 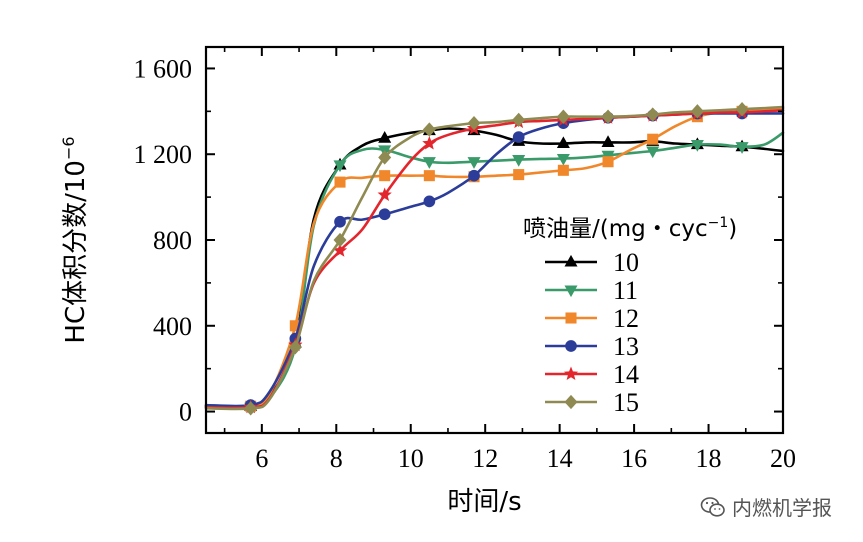 What do you see at coordinates (626, 318) in the screenshot?
I see `legend-label: 12` at bounding box center [626, 318].